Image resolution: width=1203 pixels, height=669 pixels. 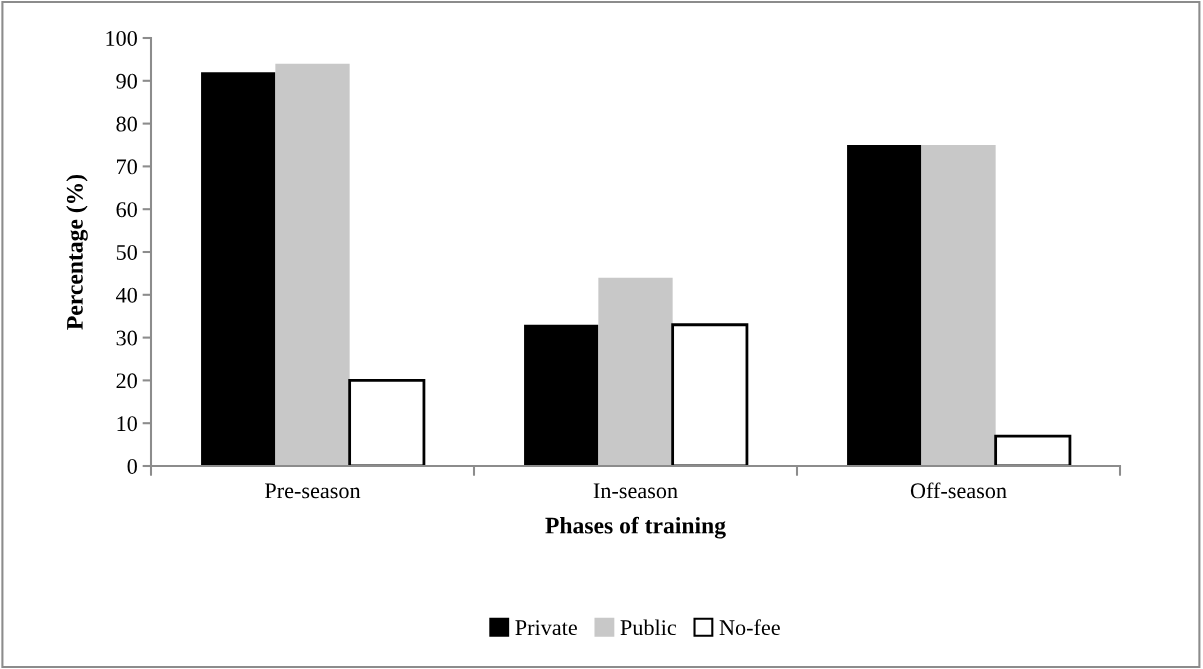 What do you see at coordinates (126, 252) in the screenshot?
I see `y-tick-label: 50` at bounding box center [126, 252].